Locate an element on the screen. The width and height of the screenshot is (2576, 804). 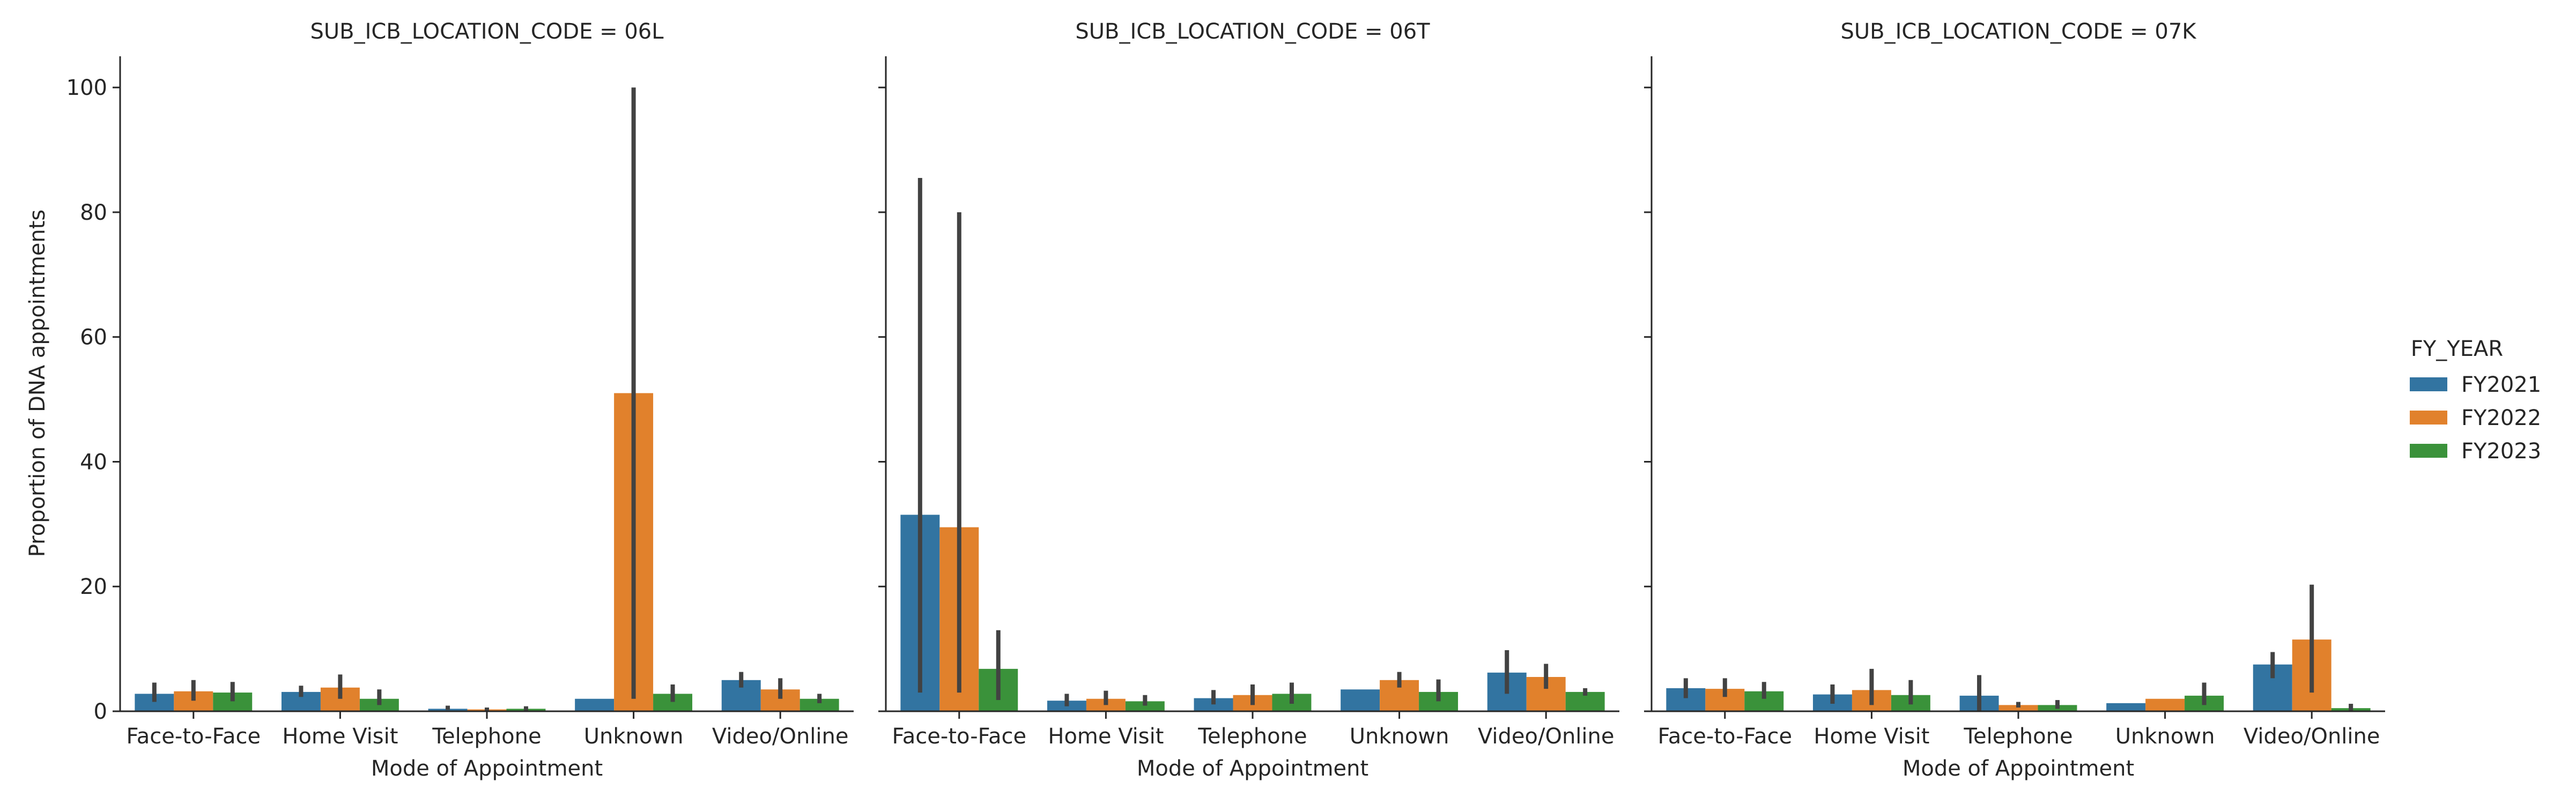
legend-entry-label: FY2022 is located at coordinates (2501, 418).